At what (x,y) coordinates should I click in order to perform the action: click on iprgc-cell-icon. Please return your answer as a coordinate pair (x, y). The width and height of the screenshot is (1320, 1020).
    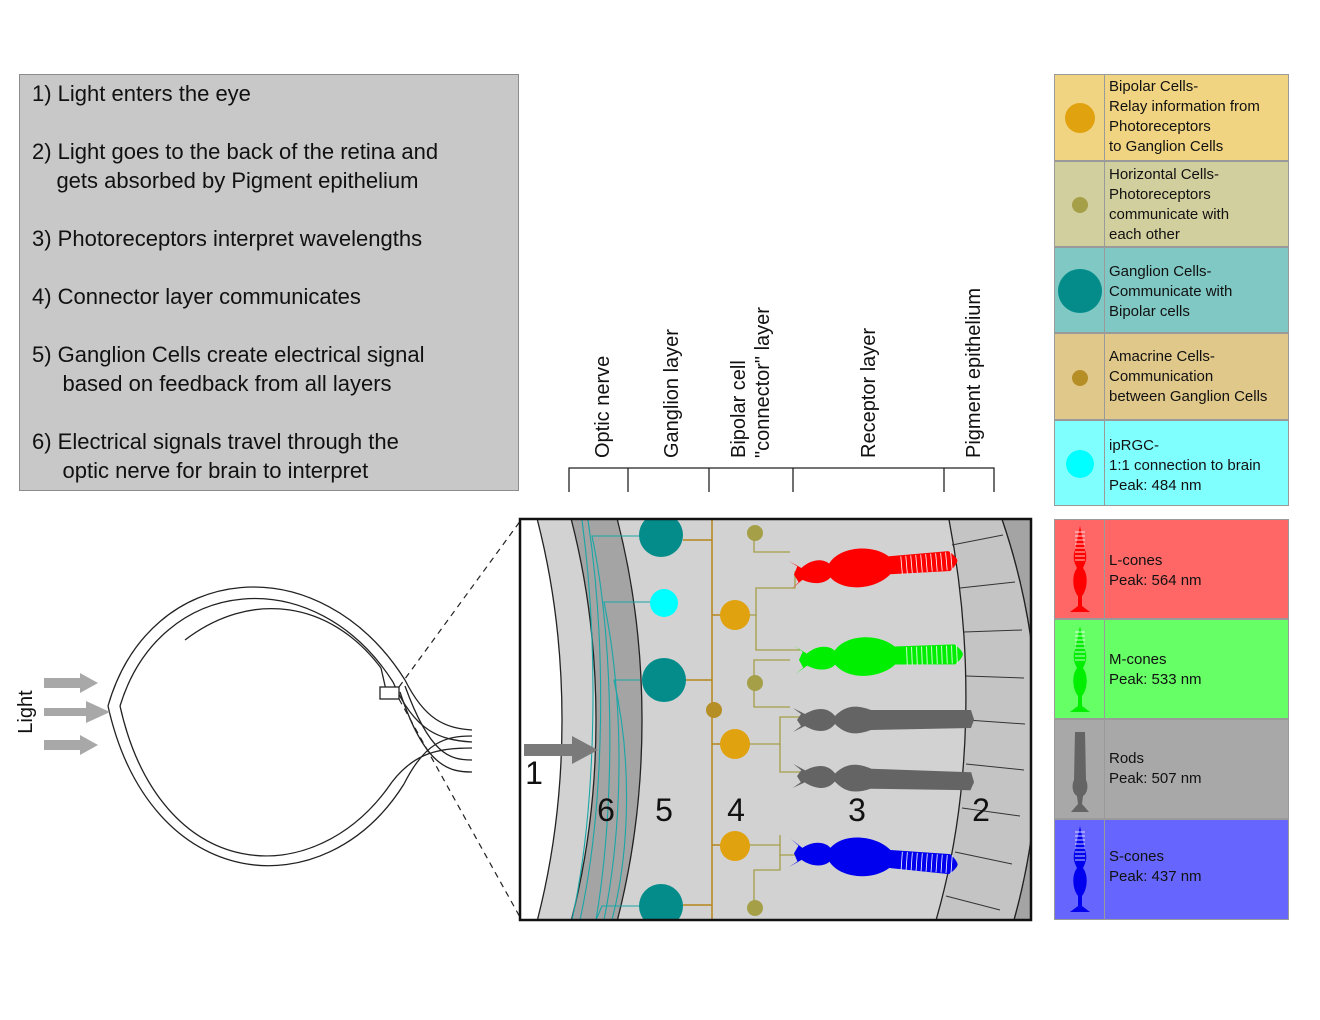
    Looking at the image, I should click on (1080, 464).